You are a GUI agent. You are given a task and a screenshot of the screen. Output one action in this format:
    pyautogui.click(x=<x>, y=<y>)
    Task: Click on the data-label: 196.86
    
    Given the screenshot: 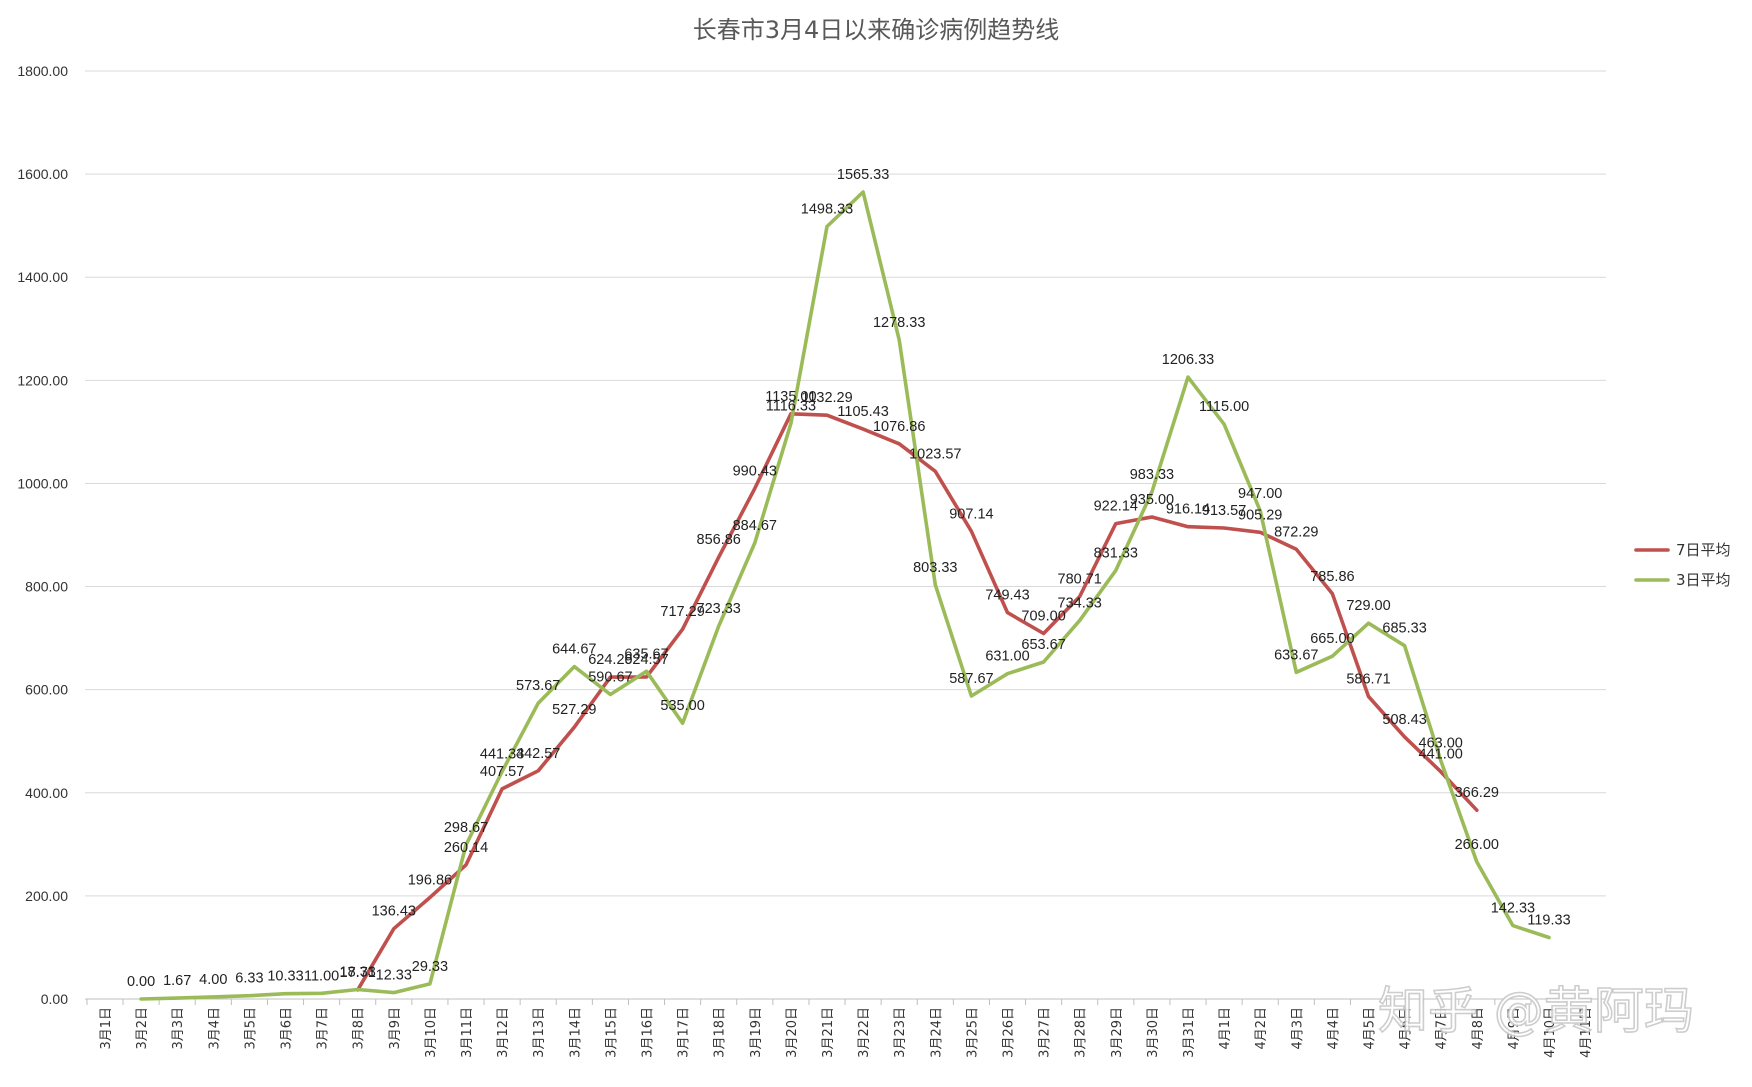 What is the action you would take?
    pyautogui.click(x=430, y=881)
    